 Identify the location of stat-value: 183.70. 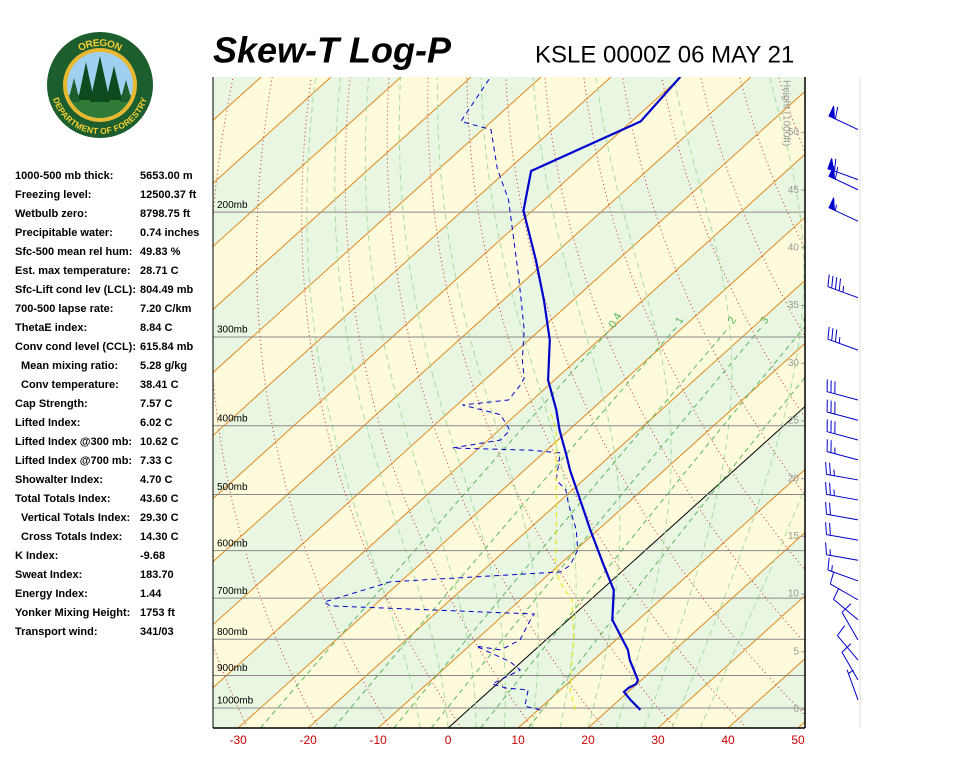
(157, 575).